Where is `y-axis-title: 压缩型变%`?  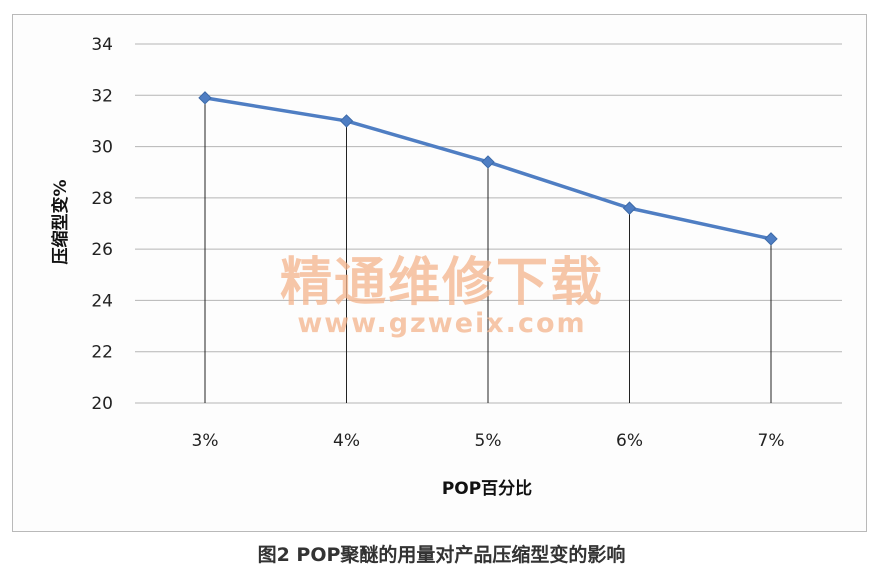
y-axis-title: 压缩型变% is located at coordinates (60, 221).